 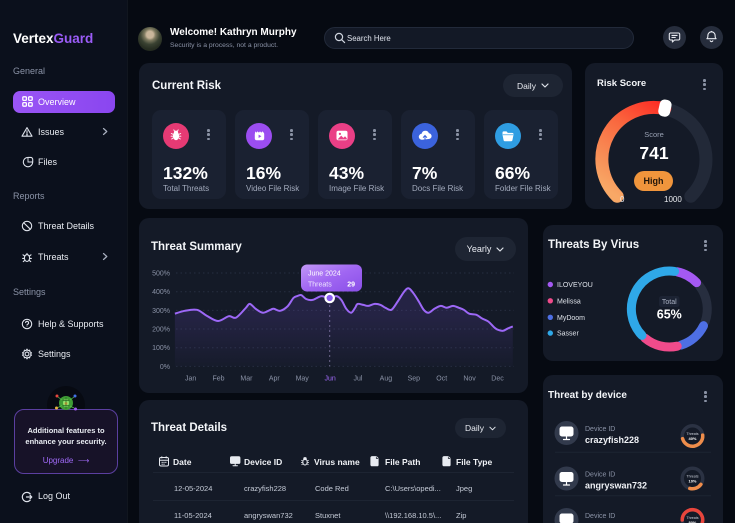 I want to click on svg-text: Zip, so click(x=461, y=515).